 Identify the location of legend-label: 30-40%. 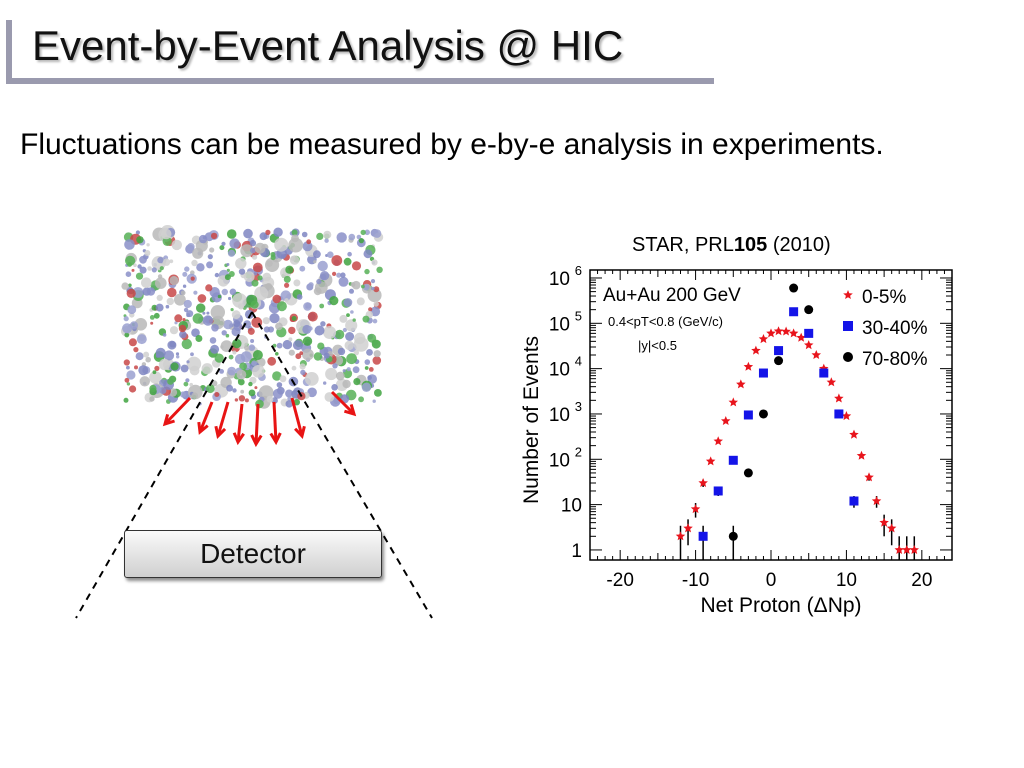
(895, 328).